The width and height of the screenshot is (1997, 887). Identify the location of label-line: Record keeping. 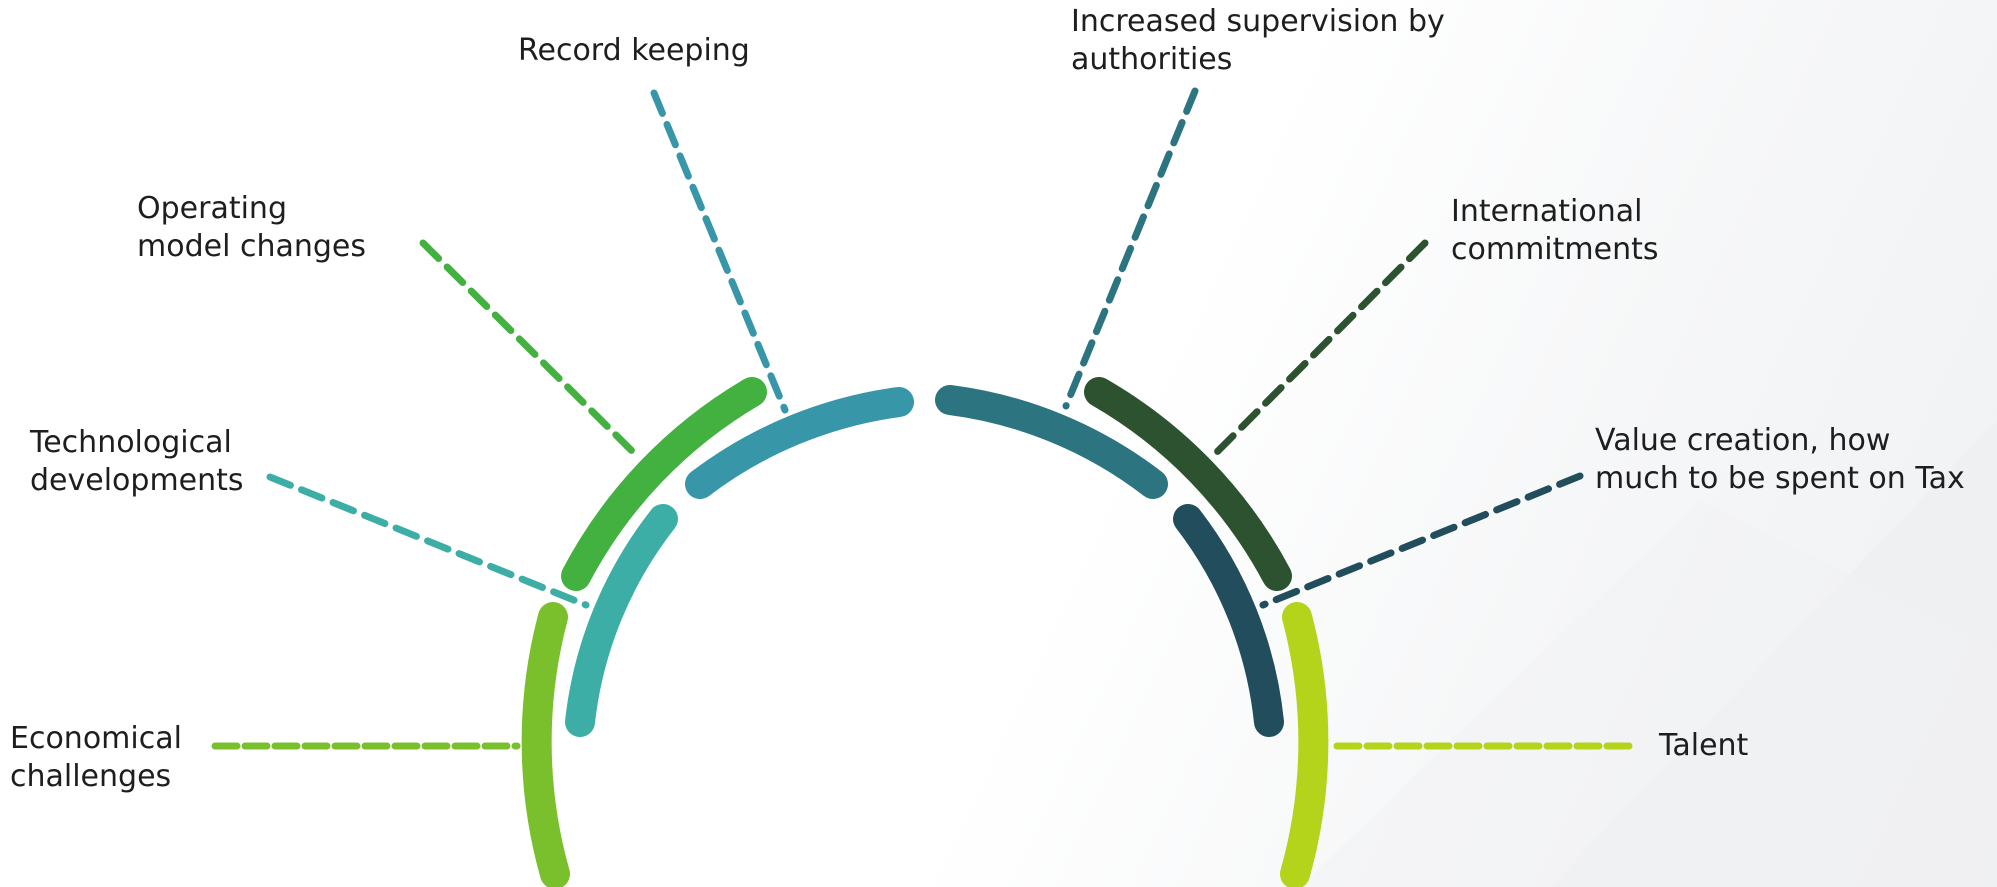
(634, 50).